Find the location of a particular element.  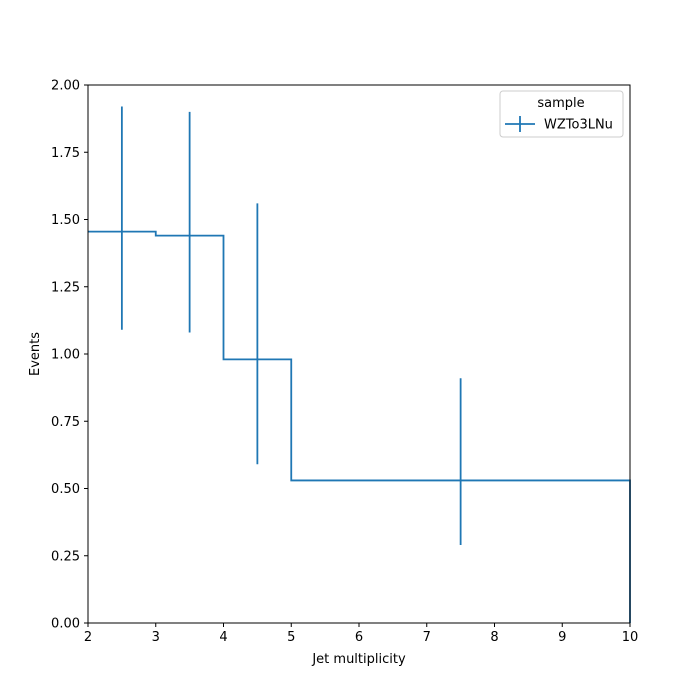

x-tick-label: 9 is located at coordinates (562, 637).